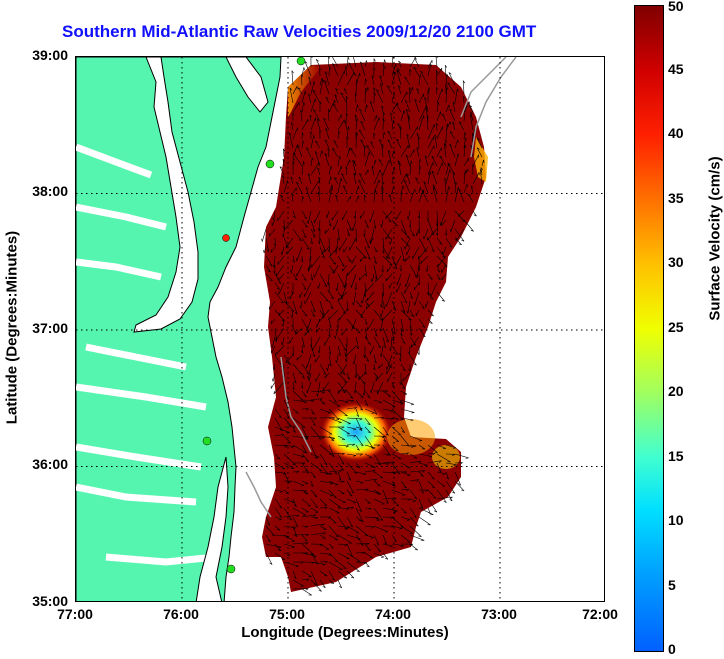 Image resolution: width=724 pixels, height=659 pixels. I want to click on x-tick-label: 74:00, so click(393, 614).